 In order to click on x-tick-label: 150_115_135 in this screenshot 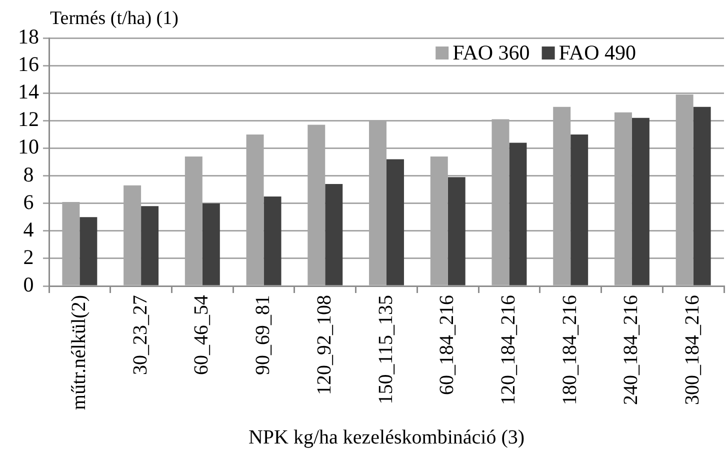, I will do `click(385, 349)`.